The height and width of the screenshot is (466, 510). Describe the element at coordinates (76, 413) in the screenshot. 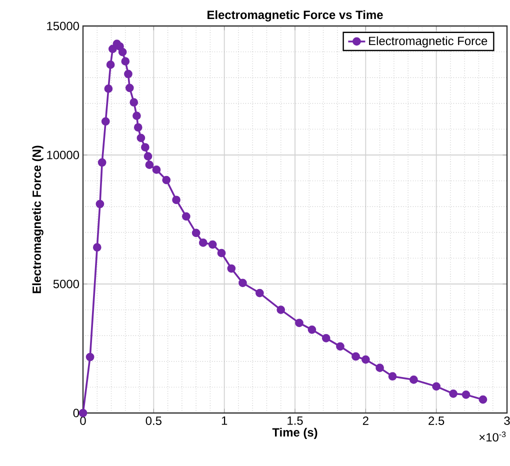

I see `y-tick-label: 0` at that location.